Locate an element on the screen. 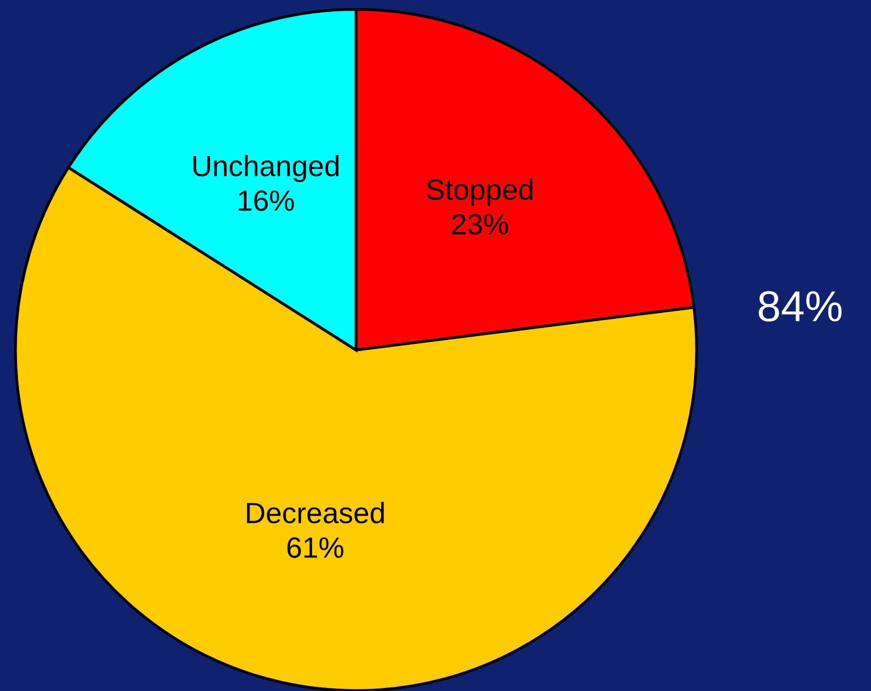 The image size is (871, 691). slice-label: Stopped is located at coordinates (479, 192).